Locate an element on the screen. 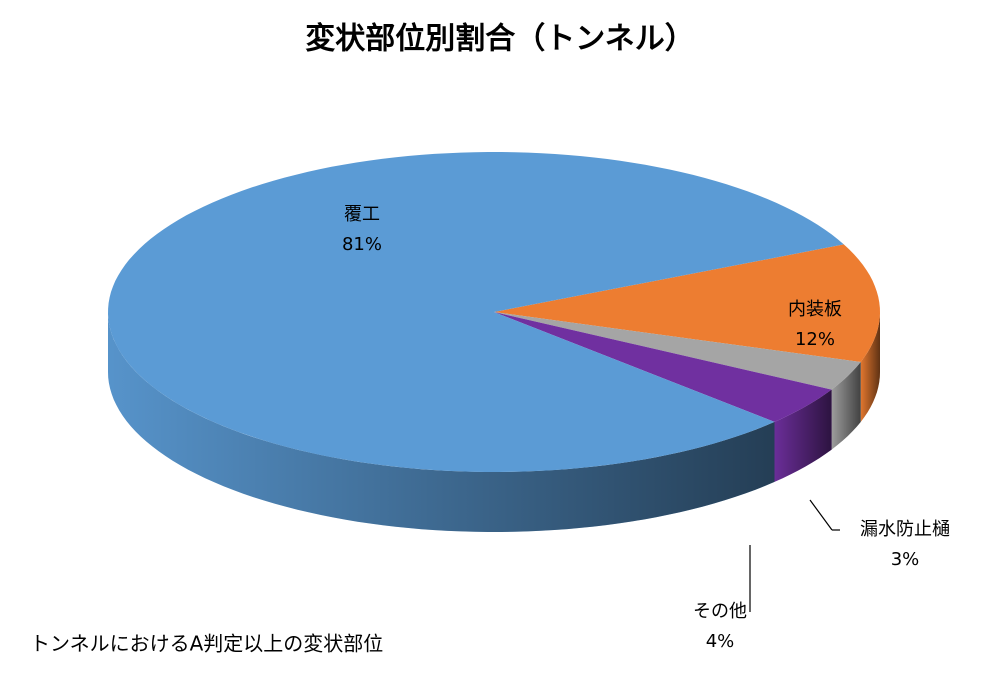 Image resolution: width=1000 pixels, height=679 pixels. leader-line is located at coordinates (821, 515).